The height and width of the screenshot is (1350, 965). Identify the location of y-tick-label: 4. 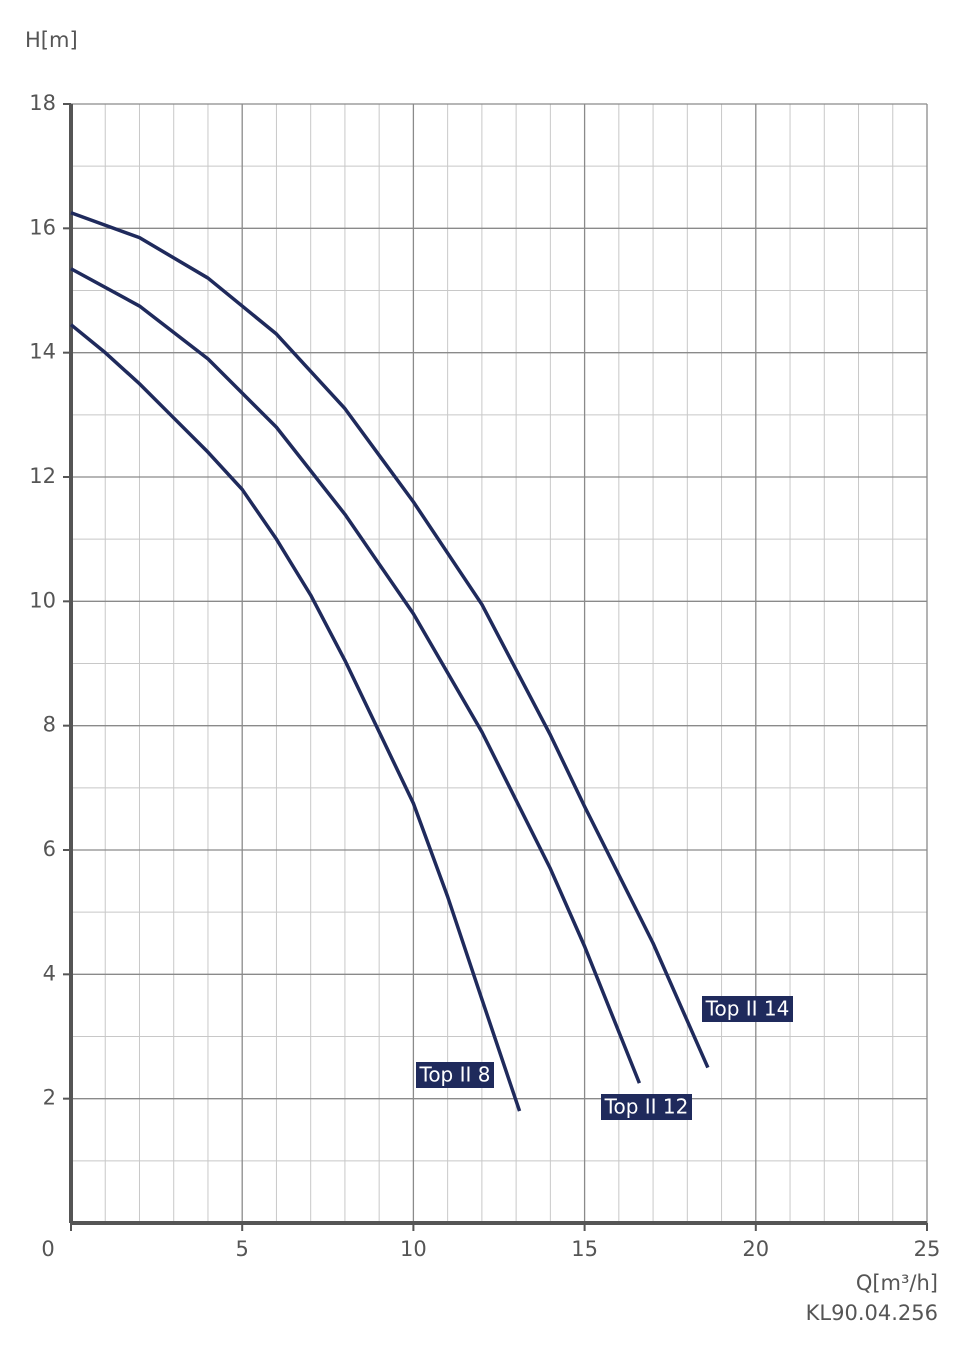
(49, 973).